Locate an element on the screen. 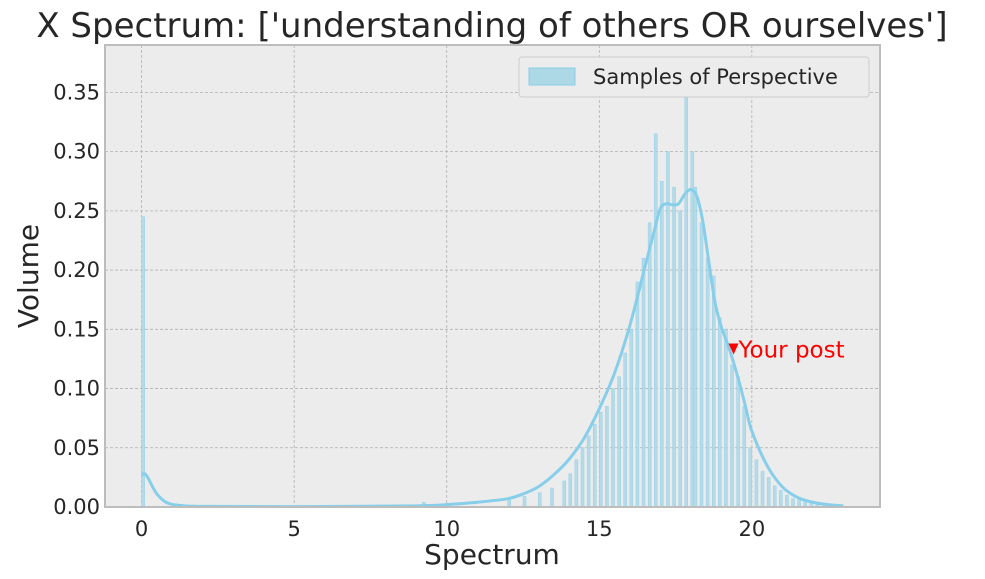 This screenshot has height=579, width=985. annotation: Your post is located at coordinates (786, 350).